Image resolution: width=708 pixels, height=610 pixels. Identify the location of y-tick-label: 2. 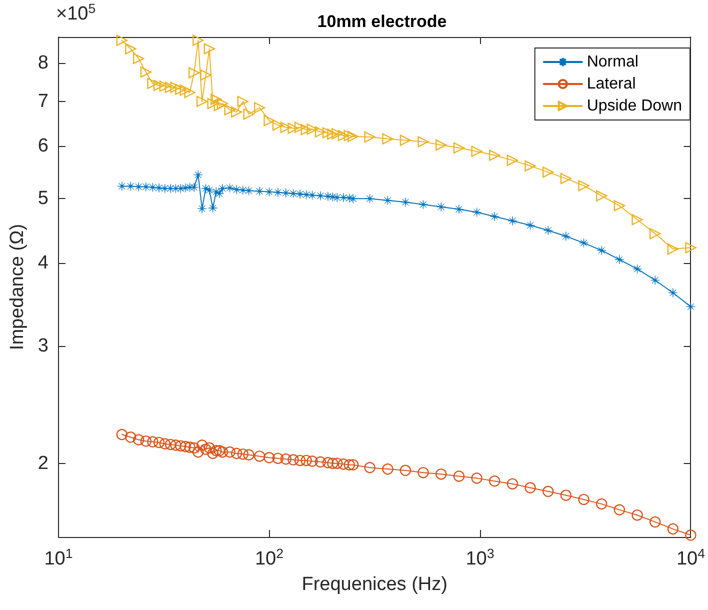
(43, 463).